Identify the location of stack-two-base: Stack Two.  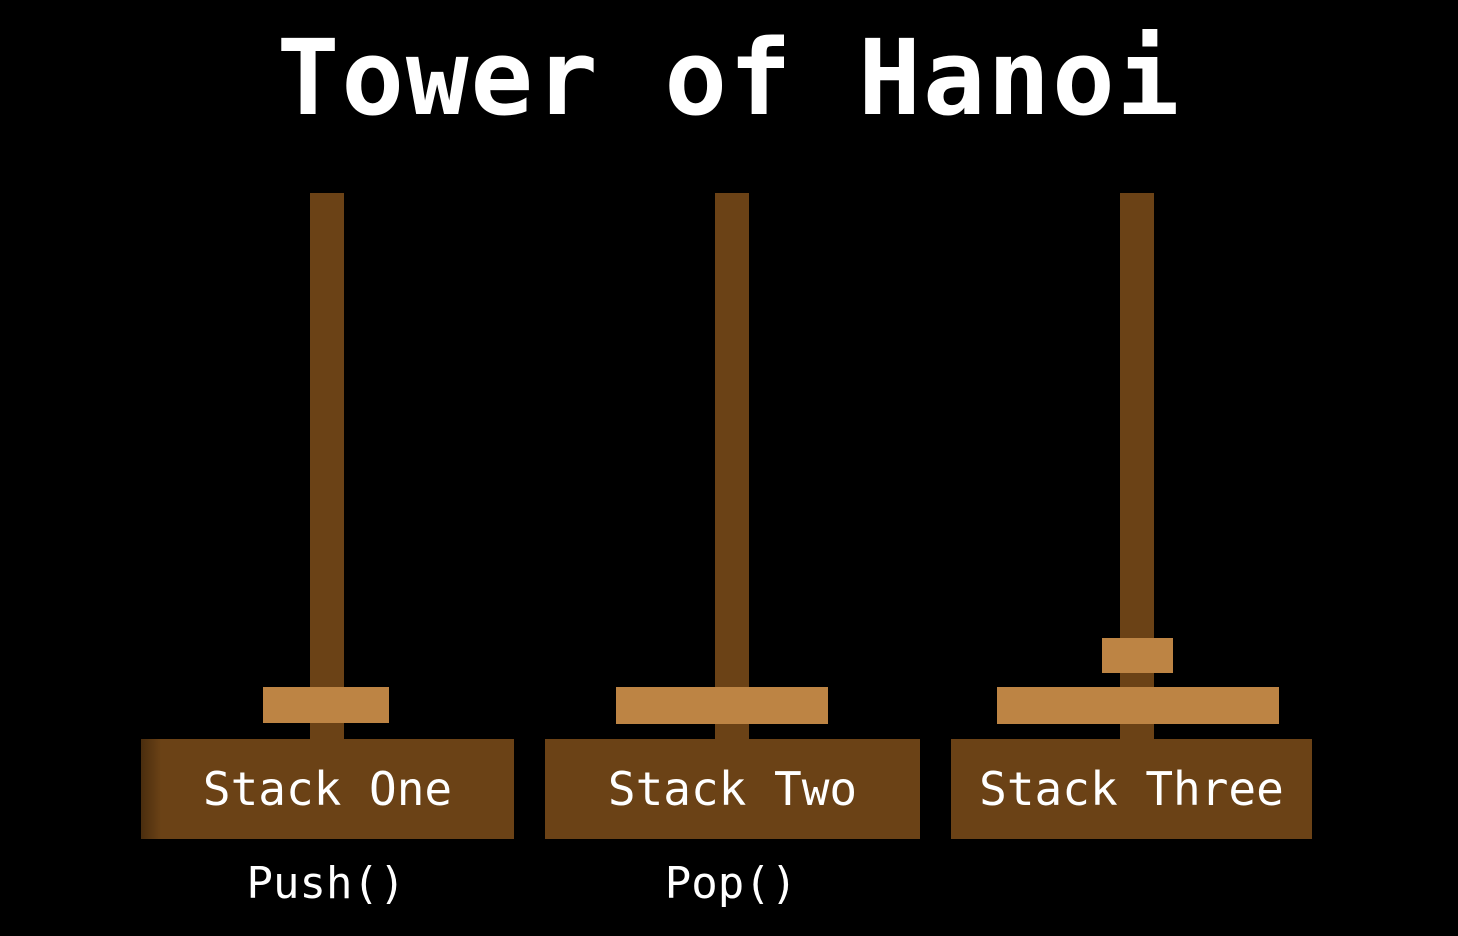
(732, 789).